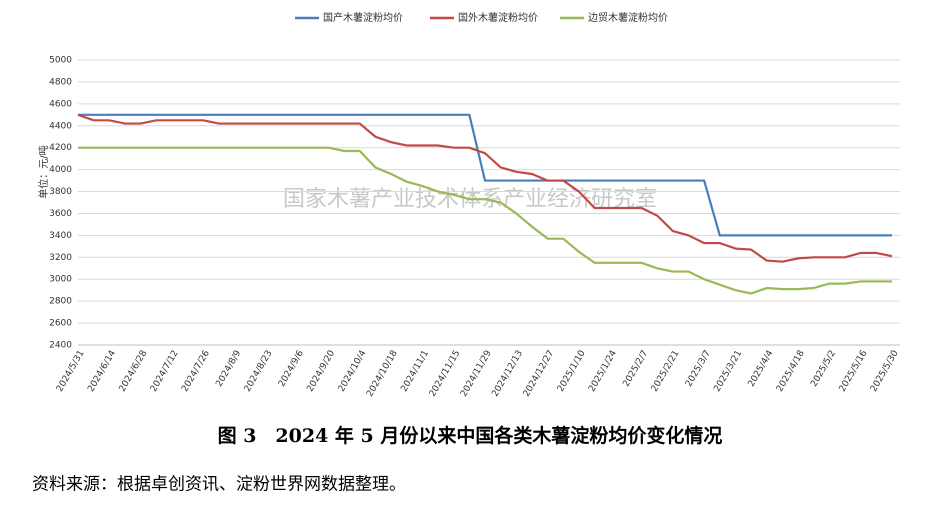 Image resolution: width=925 pixels, height=514 pixels. What do you see at coordinates (885, 371) in the screenshot?
I see `x-tick-label: 2025/5/30` at bounding box center [885, 371].